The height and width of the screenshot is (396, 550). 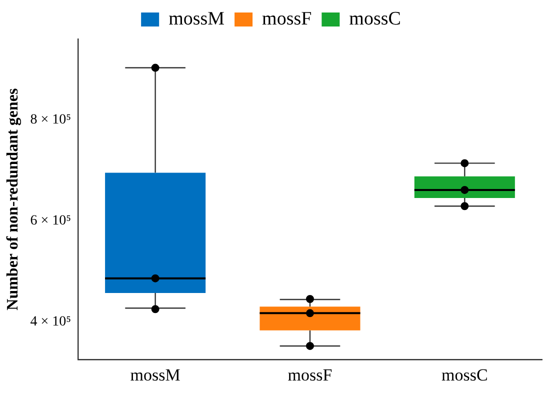 What do you see at coordinates (465, 374) in the screenshot?
I see `x-tick-label: mossC` at bounding box center [465, 374].